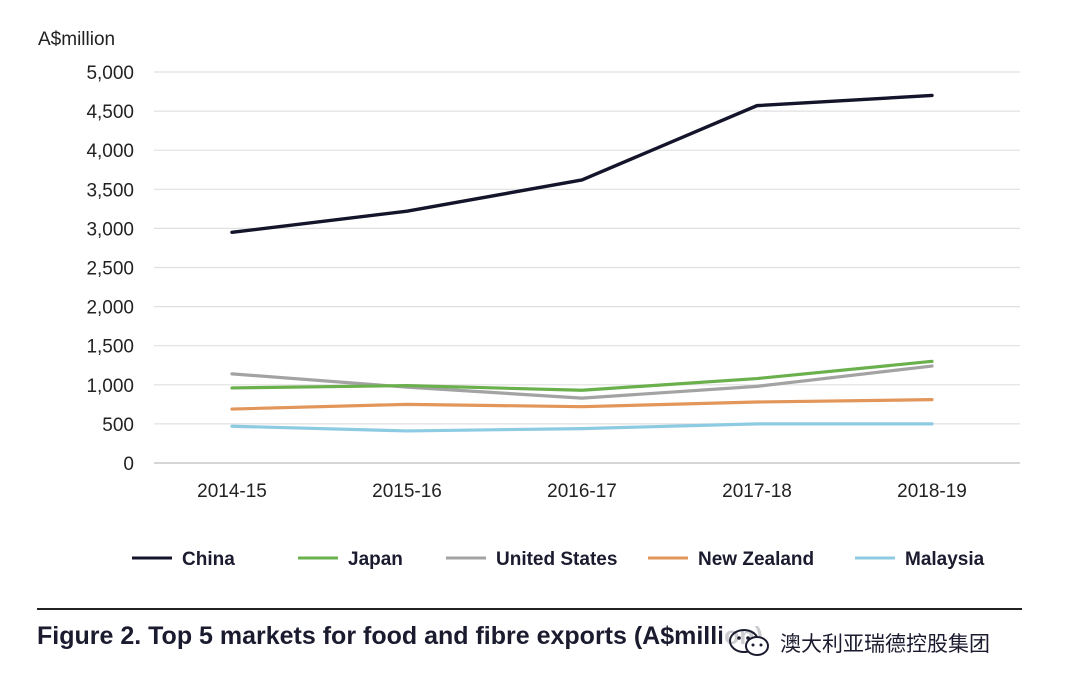 Image resolution: width=1080 pixels, height=693 pixels. Describe the element at coordinates (232, 491) in the screenshot. I see `x-tick-label: 2014-15` at that location.